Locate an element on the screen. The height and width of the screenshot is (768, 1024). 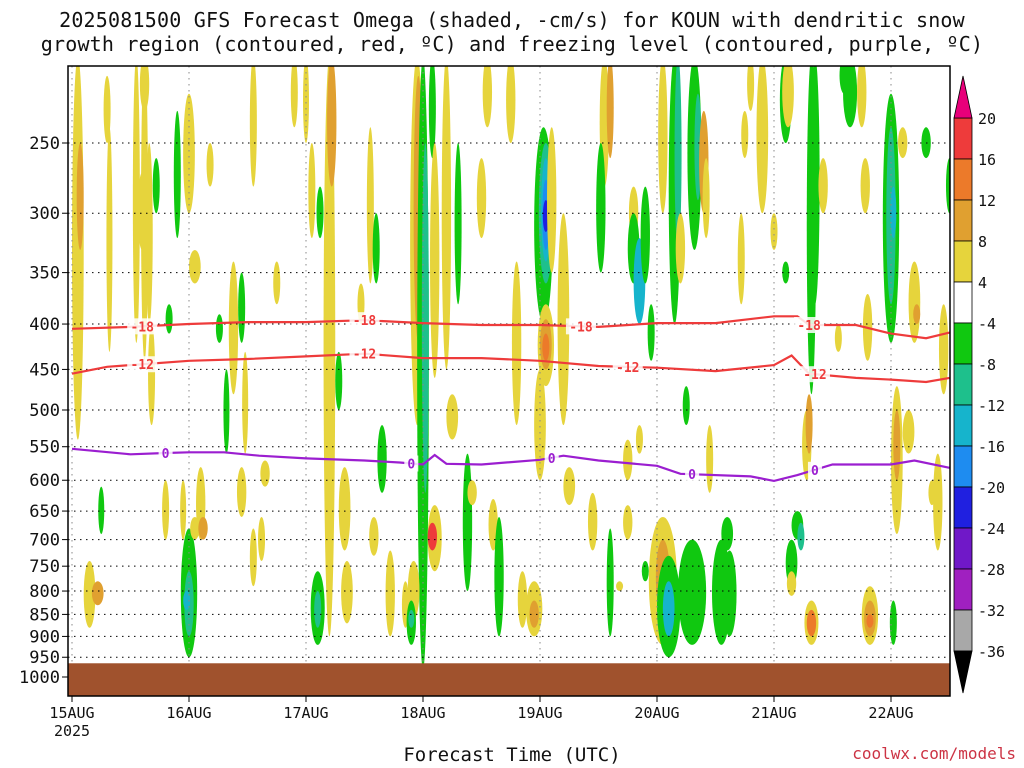
source-credit: coolwx.com/models is located at coordinates (934, 753).